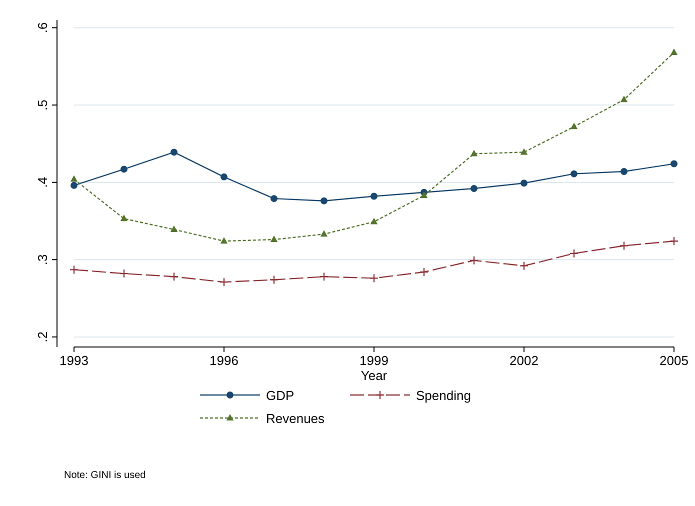  What do you see at coordinates (42, 337) in the screenshot?
I see `y-tick-label: .2` at bounding box center [42, 337].